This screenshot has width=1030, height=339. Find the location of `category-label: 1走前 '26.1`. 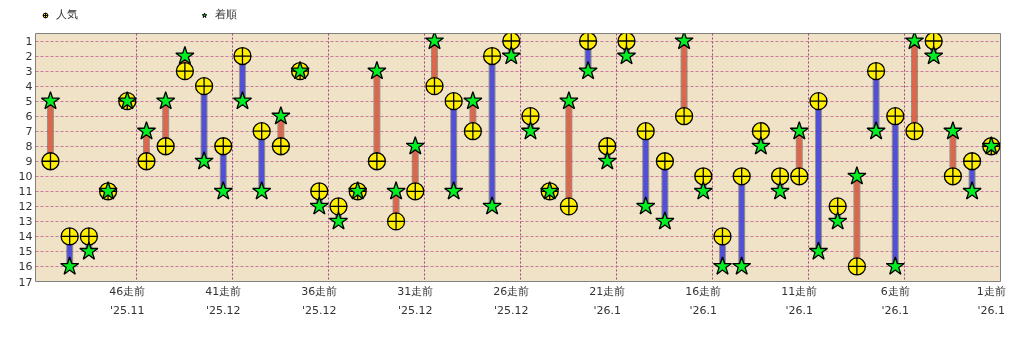

category-label: 1走前 '26.1 is located at coordinates (991, 300).